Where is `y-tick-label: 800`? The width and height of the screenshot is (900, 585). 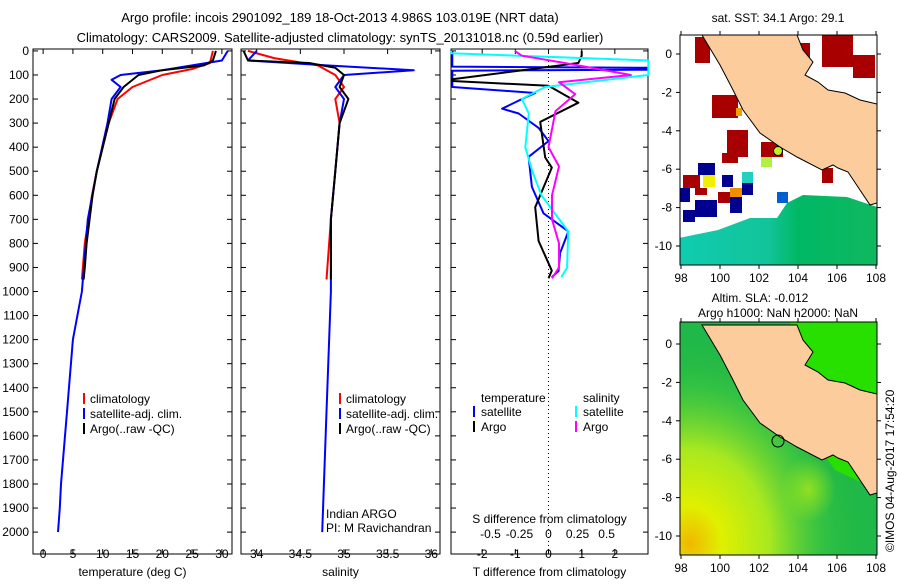 y-tick-label: 800 is located at coordinates (19, 243).